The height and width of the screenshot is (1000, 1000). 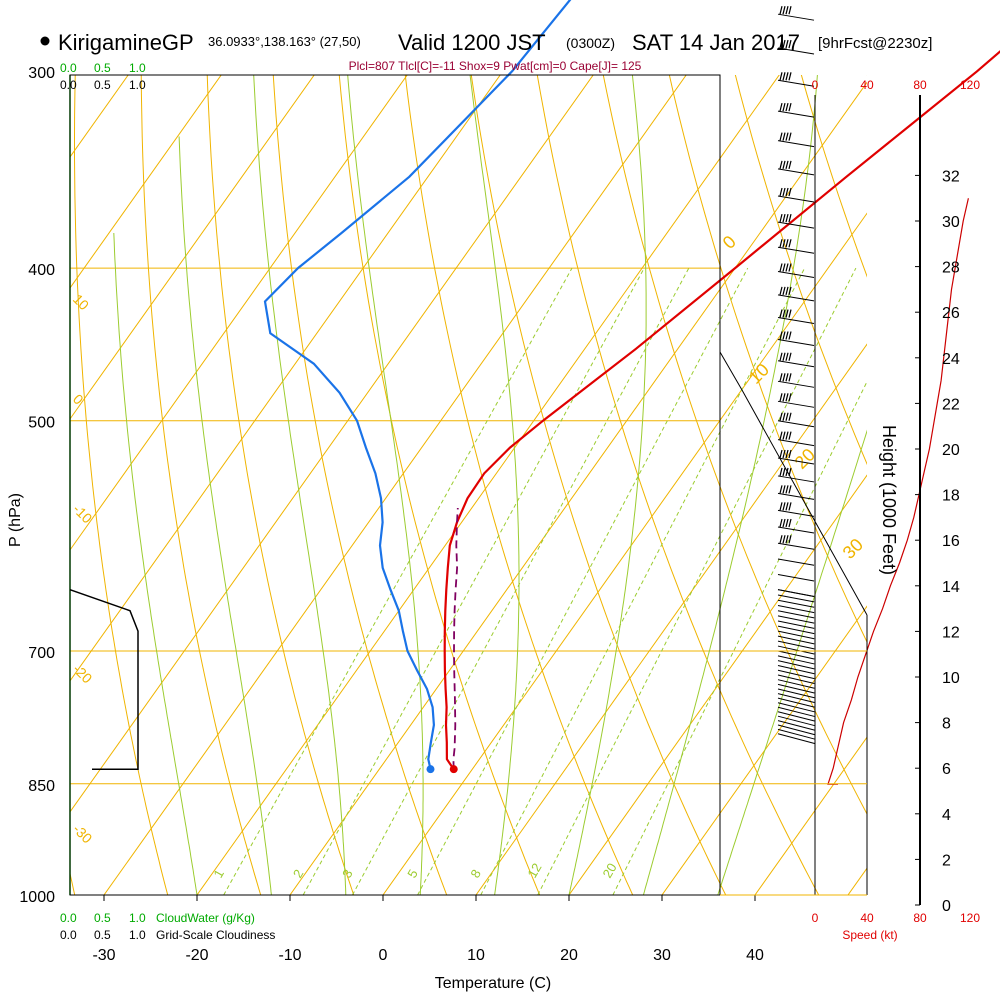 What do you see at coordinates (569, 955) in the screenshot?
I see `temp-tick-label: 20` at bounding box center [569, 955].